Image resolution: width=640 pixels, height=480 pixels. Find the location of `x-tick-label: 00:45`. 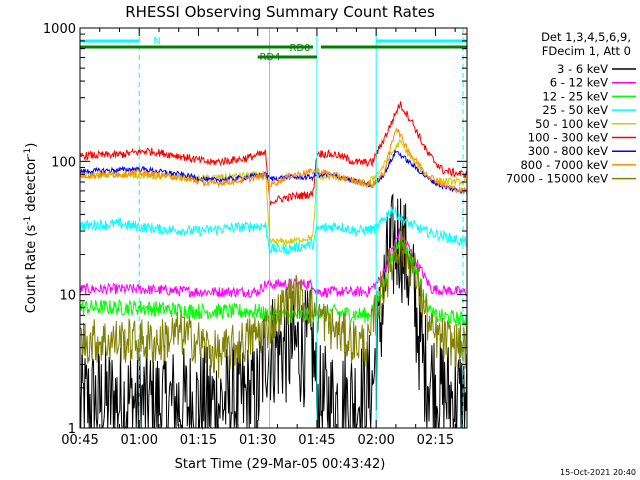

x-tick-label: 00:45 is located at coordinates (79, 440).